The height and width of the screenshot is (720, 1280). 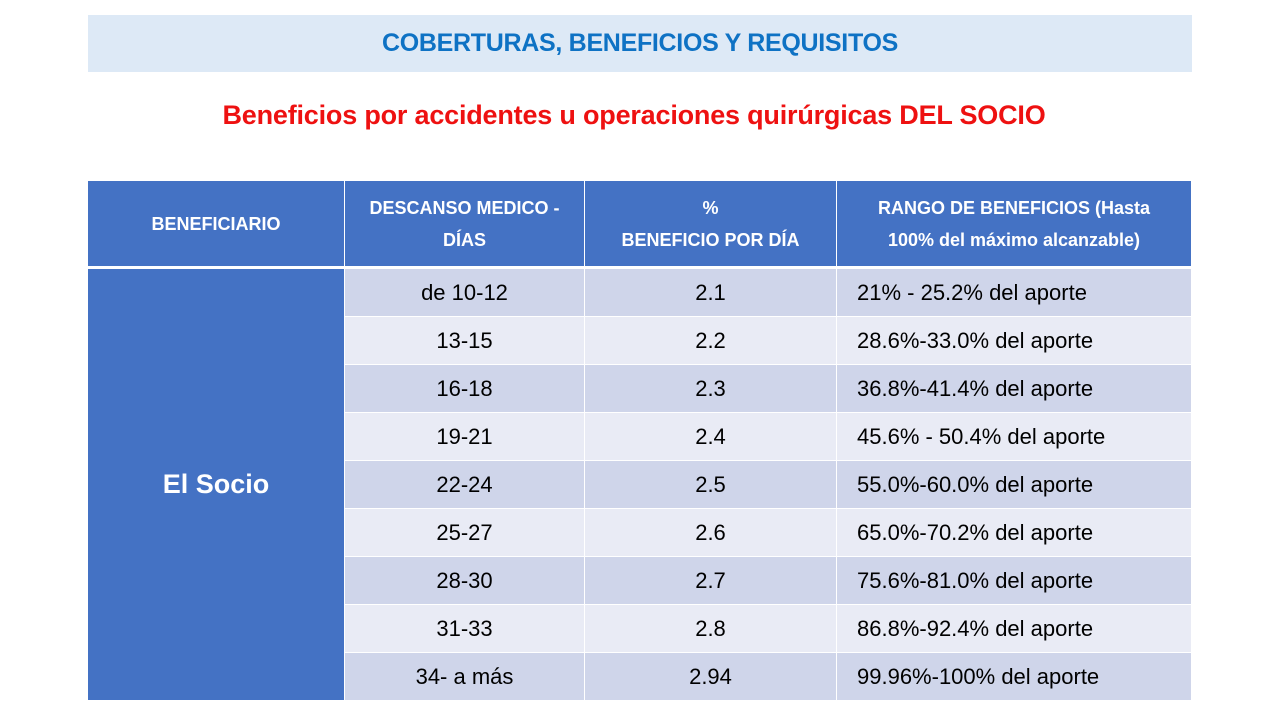 I want to click on table-row: 34- a más 2.94 99.96%-100% del aporte, so click(x=640, y=676).